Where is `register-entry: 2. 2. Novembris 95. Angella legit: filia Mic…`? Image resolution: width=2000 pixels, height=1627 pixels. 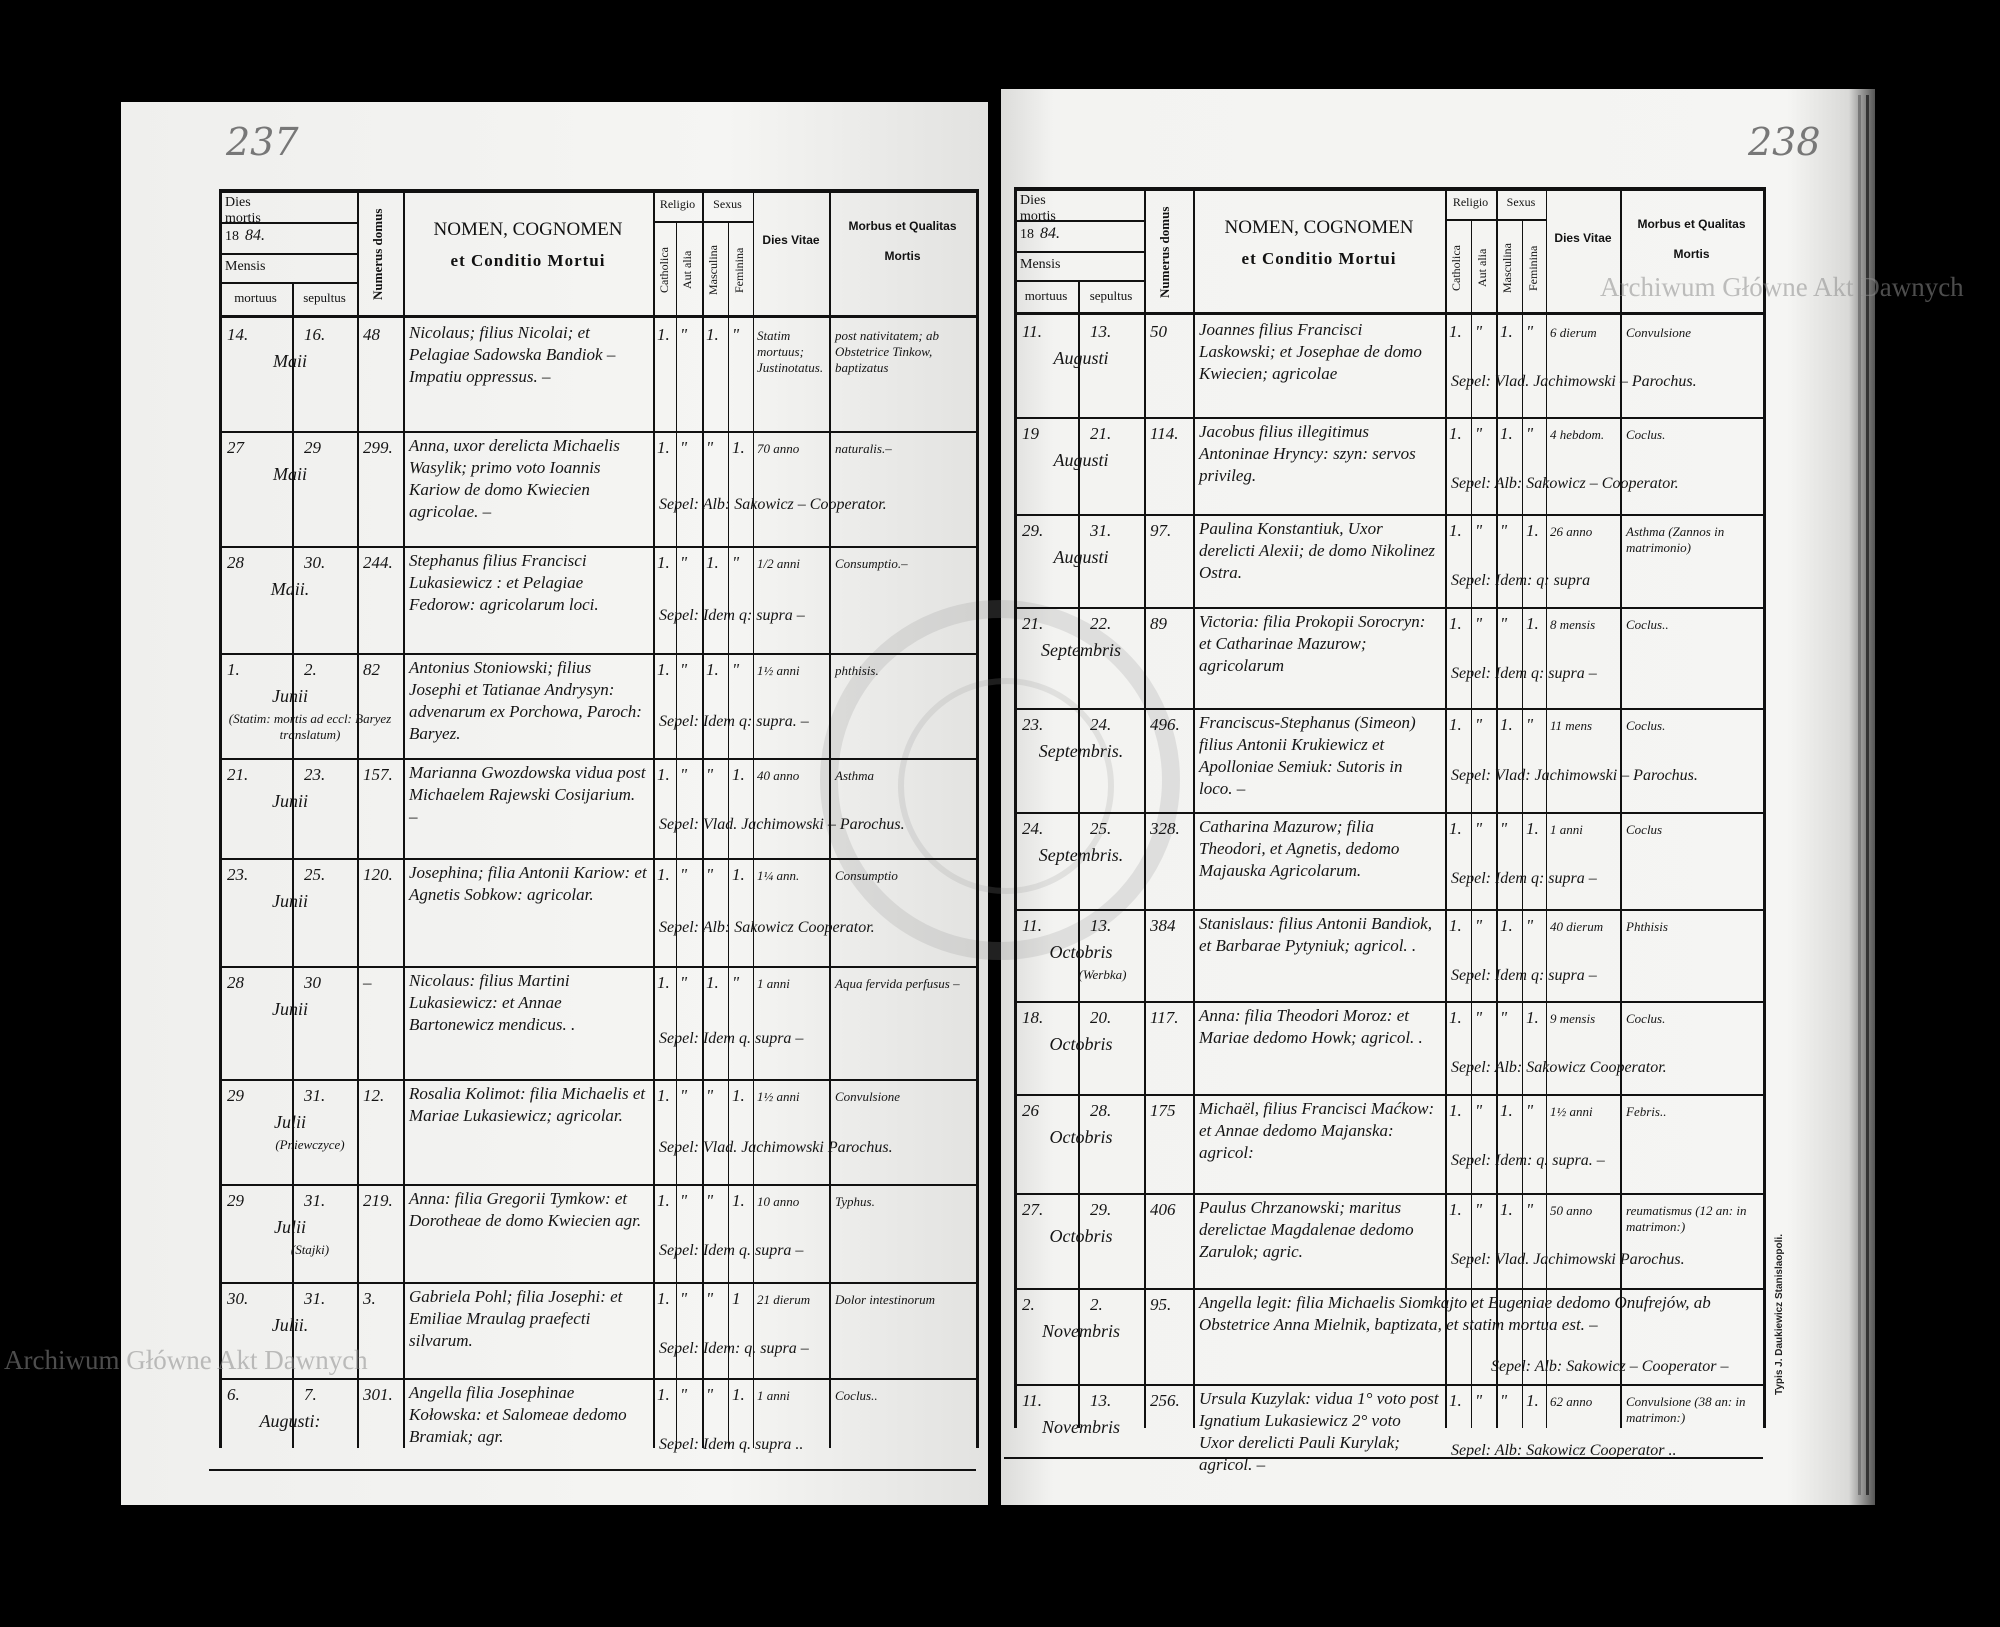
register-entry: 2. 2. Novembris 95. Angella legit: filia Mic… is located at coordinates (1388, 1336).